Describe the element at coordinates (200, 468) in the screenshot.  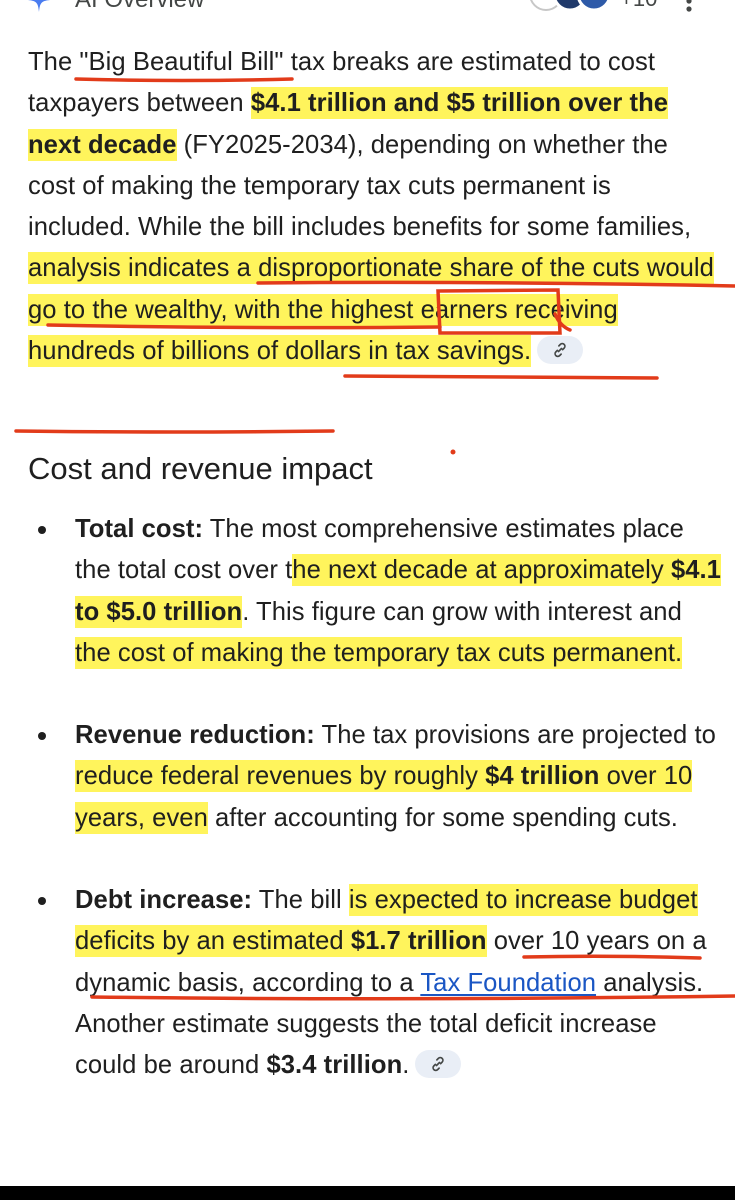
I see `section-heading: Cost and revenue impact` at that location.